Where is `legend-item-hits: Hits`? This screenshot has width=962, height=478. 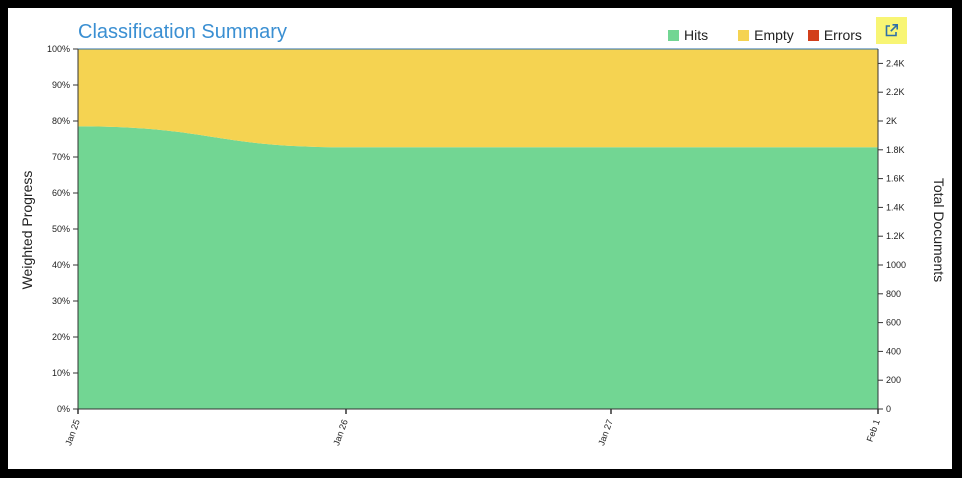
legend-item-hits: Hits is located at coordinates (688, 35).